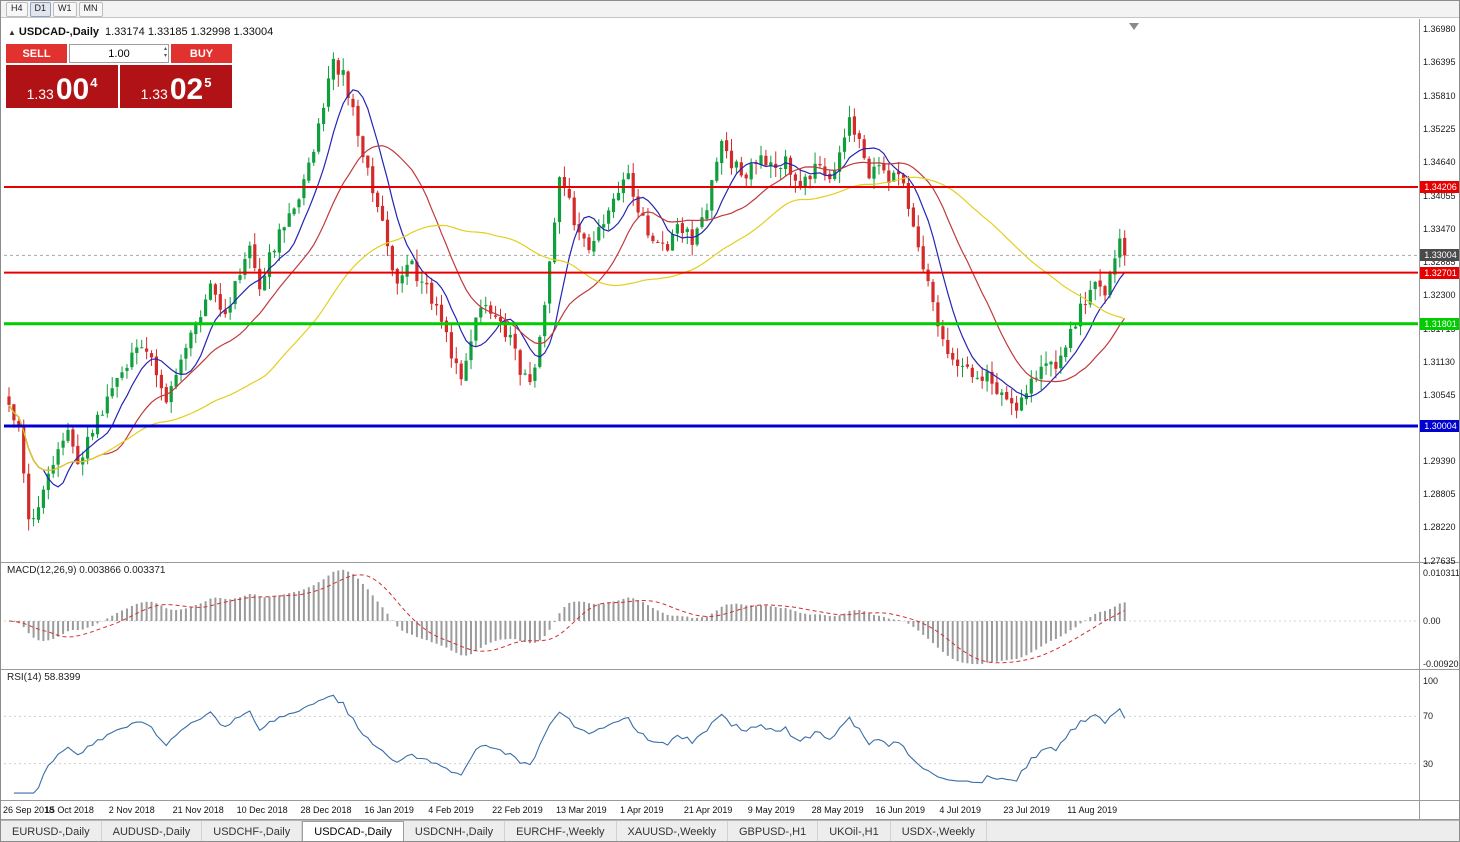  I want to click on macd-label: MACD(12,26,9) 0.003866 0.003371, so click(86, 570).